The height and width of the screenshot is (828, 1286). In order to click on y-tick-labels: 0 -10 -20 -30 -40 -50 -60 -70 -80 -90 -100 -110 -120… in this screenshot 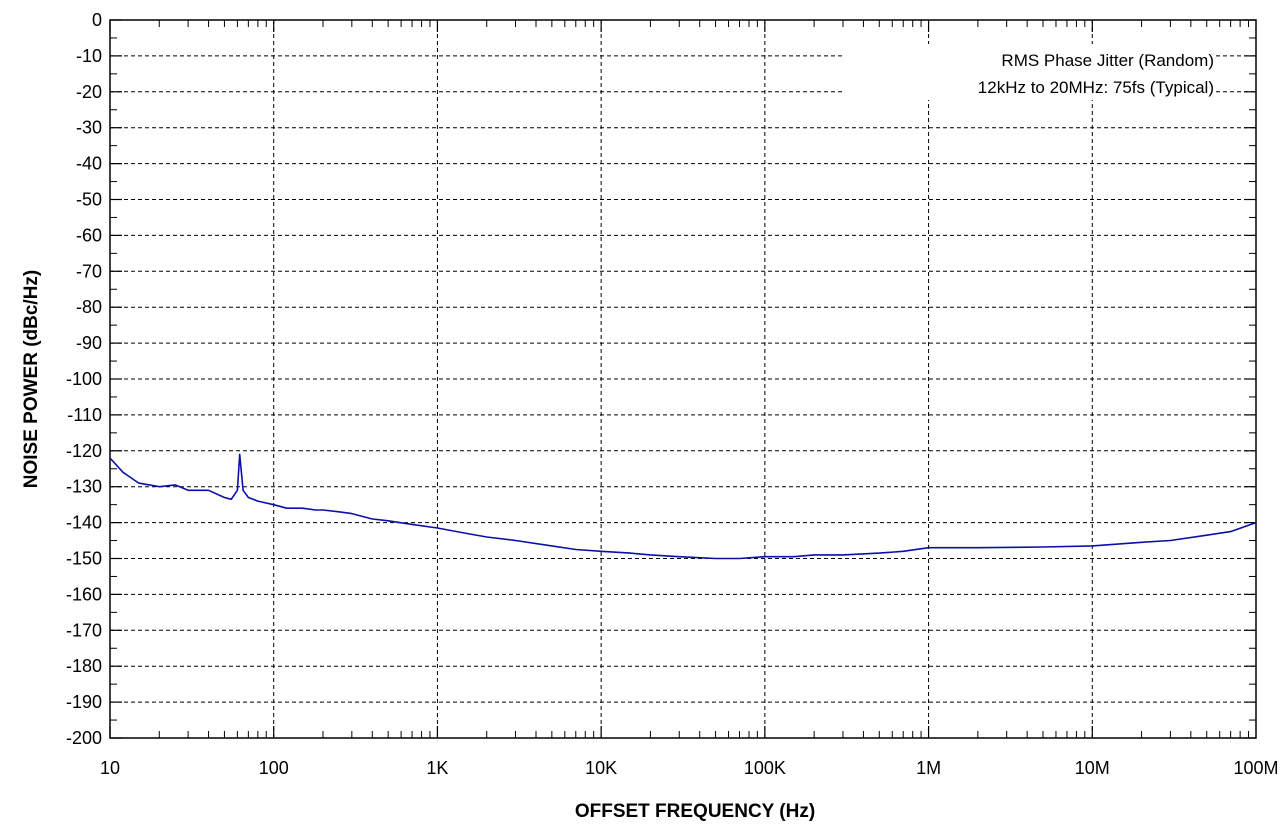, I will do `click(84, 379)`.